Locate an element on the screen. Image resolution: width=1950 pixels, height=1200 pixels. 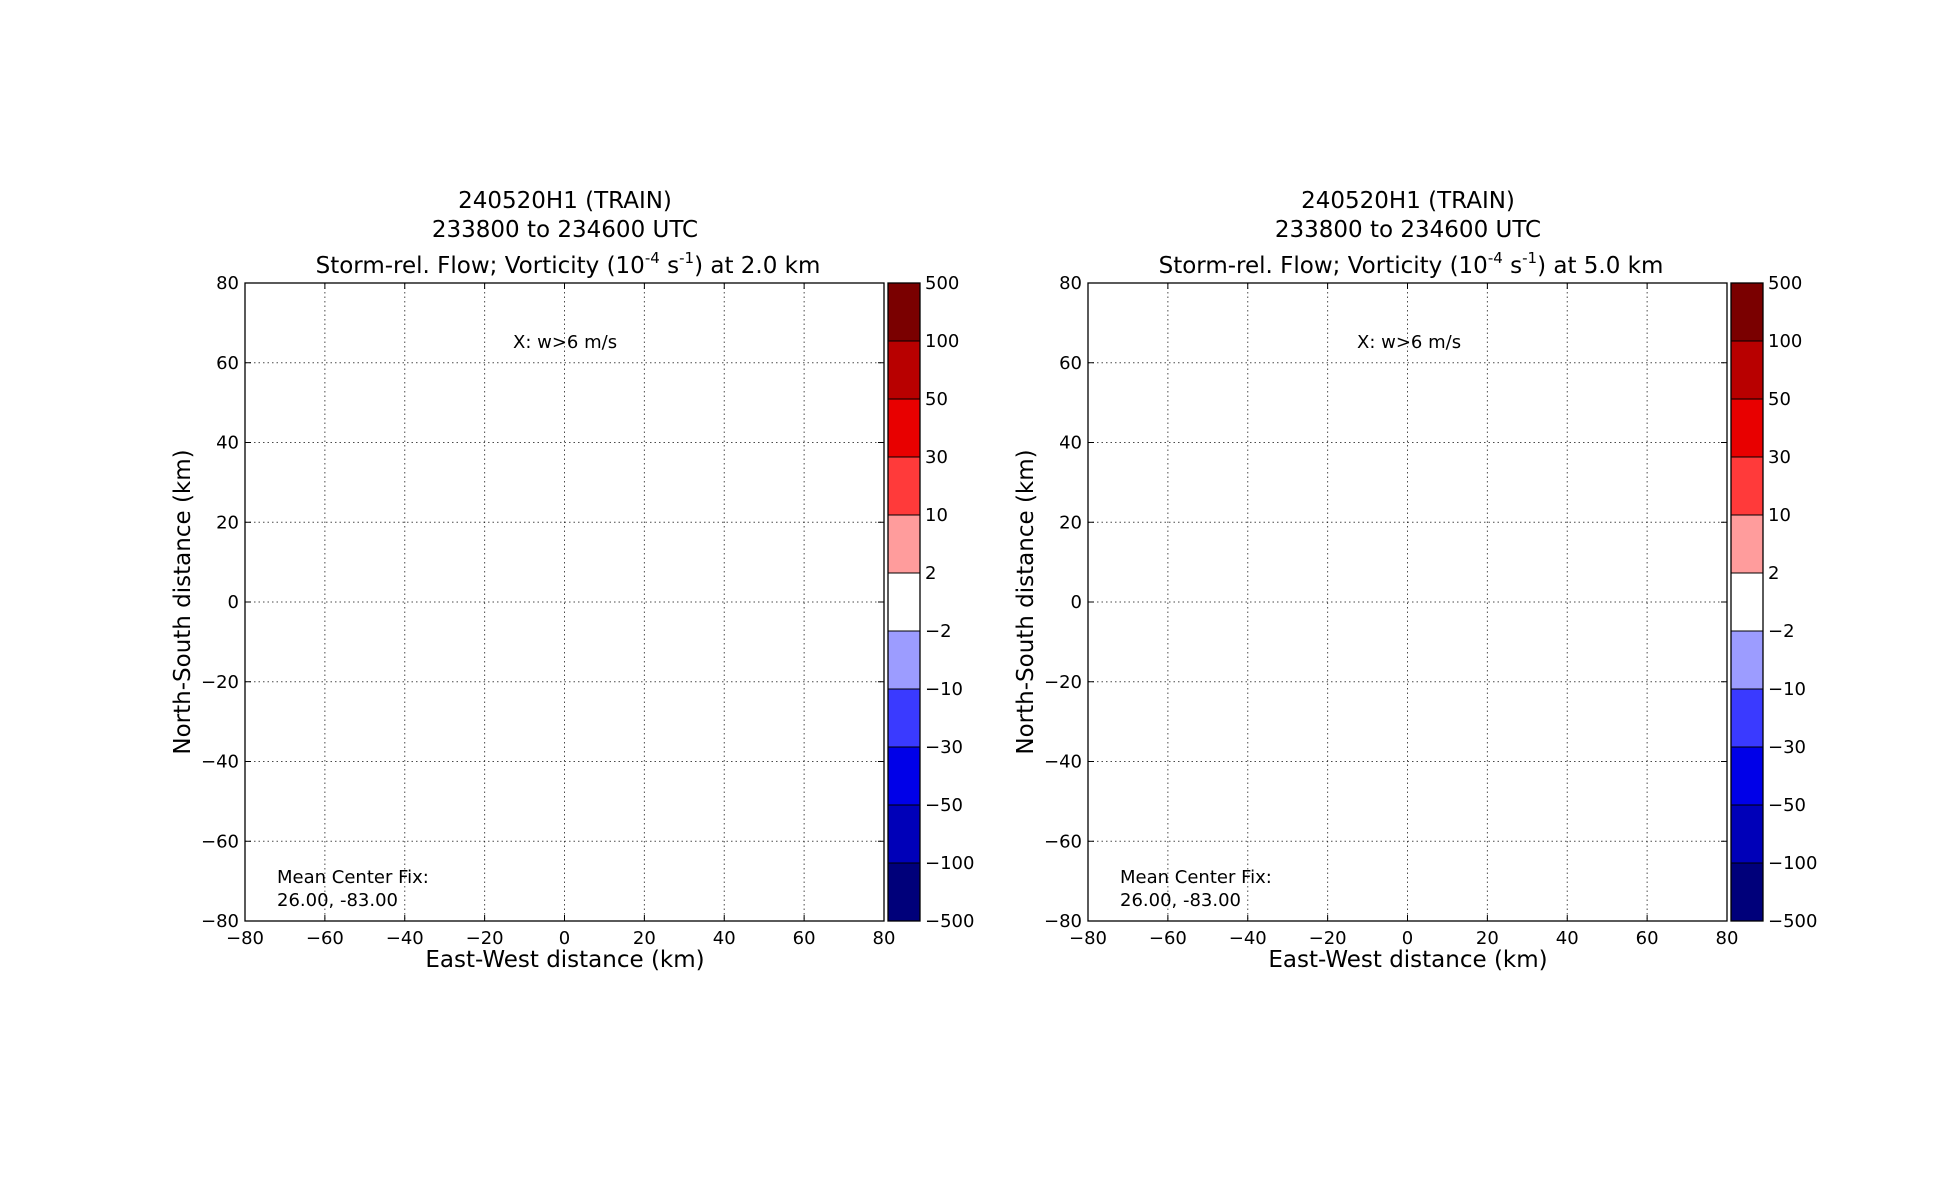
right-colorbar-label: 500 is located at coordinates (1785, 283).